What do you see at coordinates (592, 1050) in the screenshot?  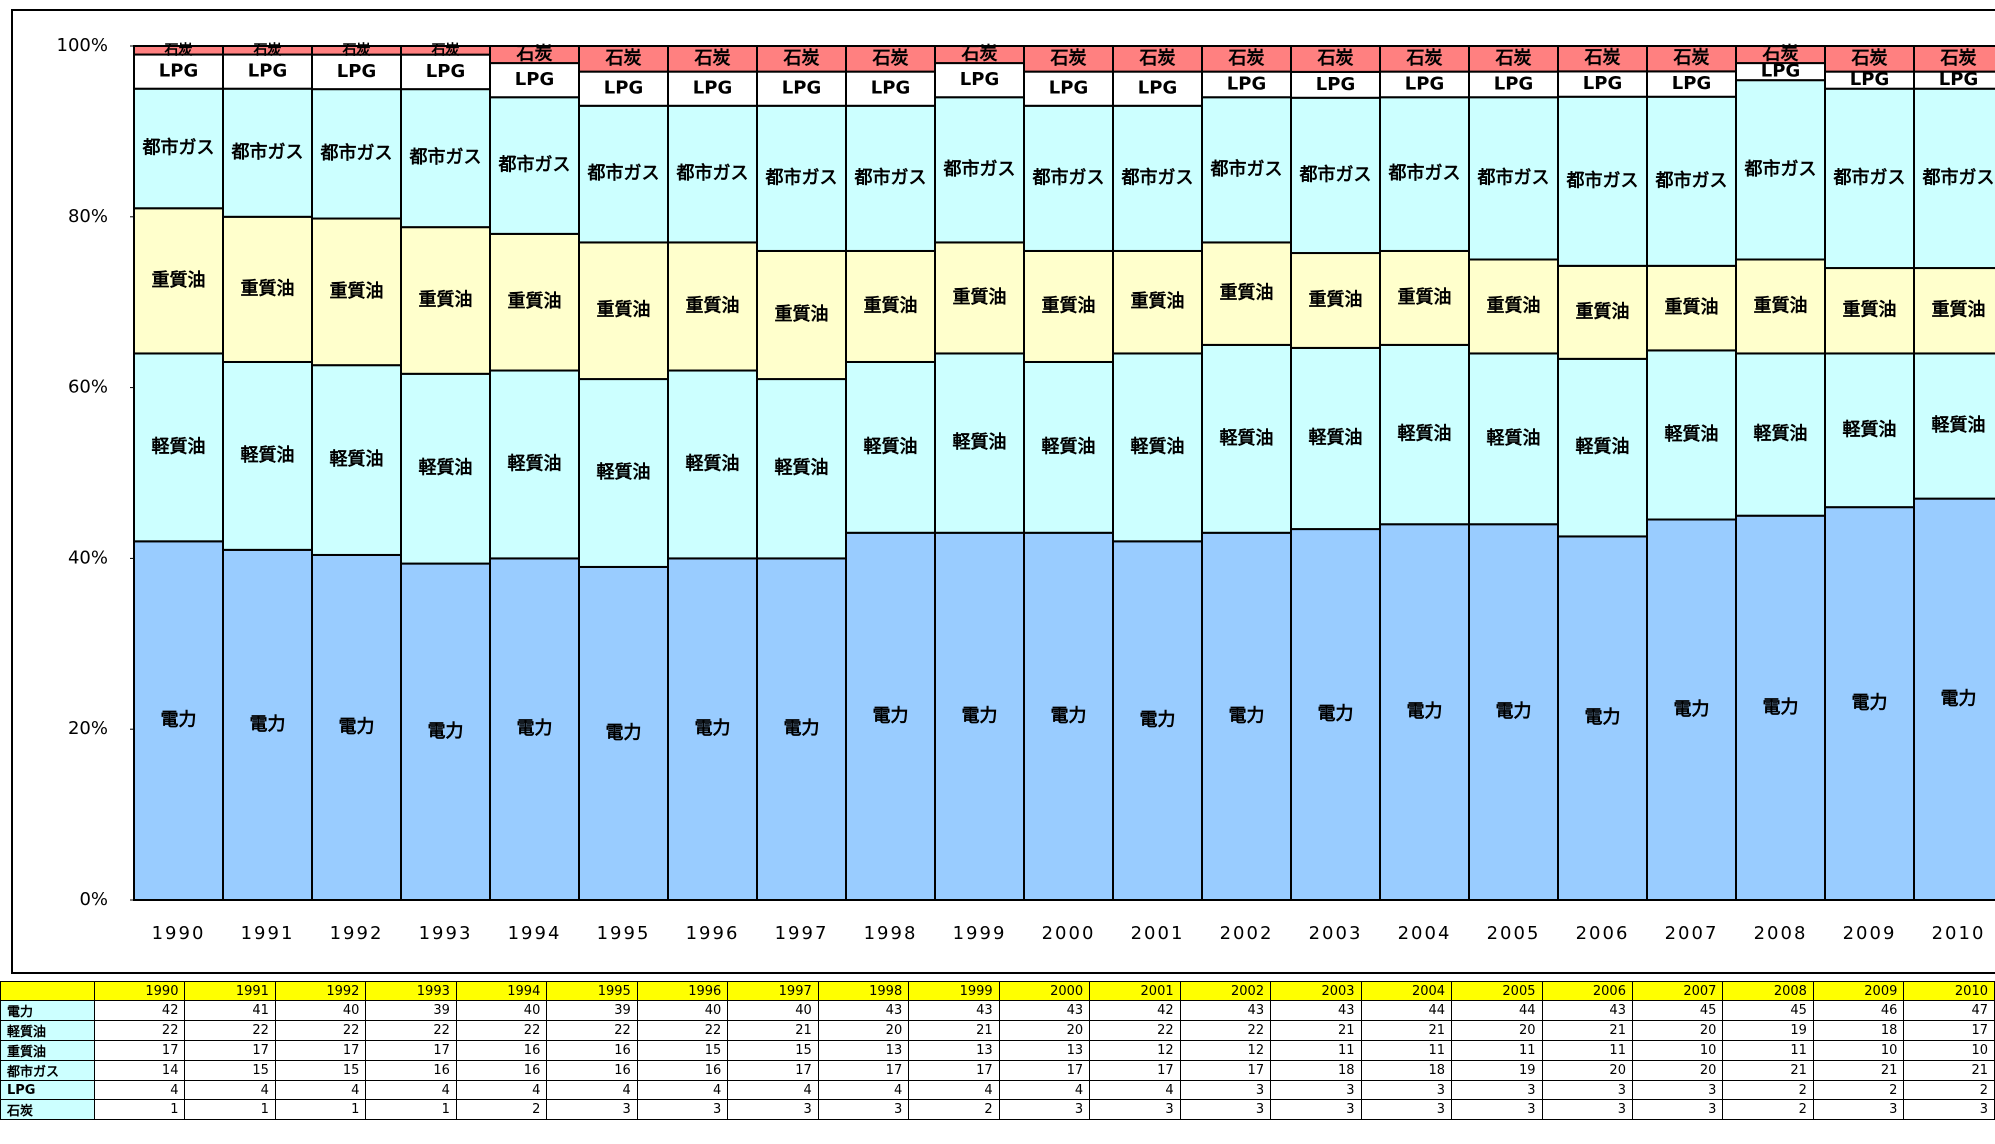 I see `table-cell: 16` at bounding box center [592, 1050].